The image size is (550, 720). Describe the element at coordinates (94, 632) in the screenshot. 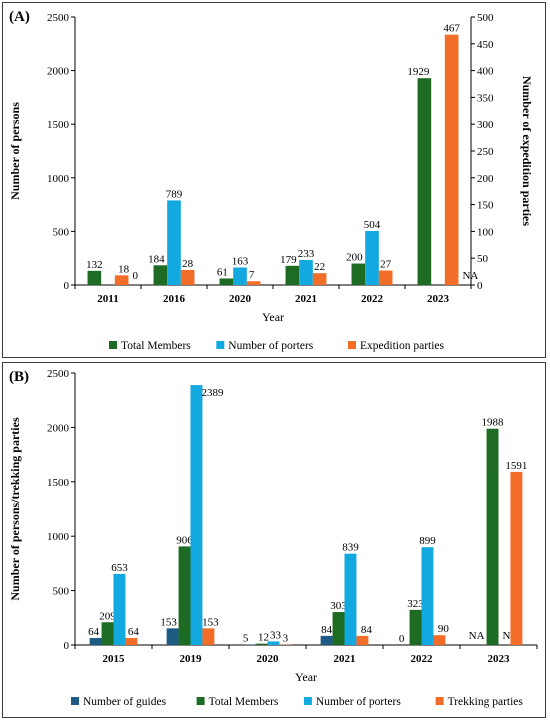

I see `data-label-number-of-guides: 64` at that location.